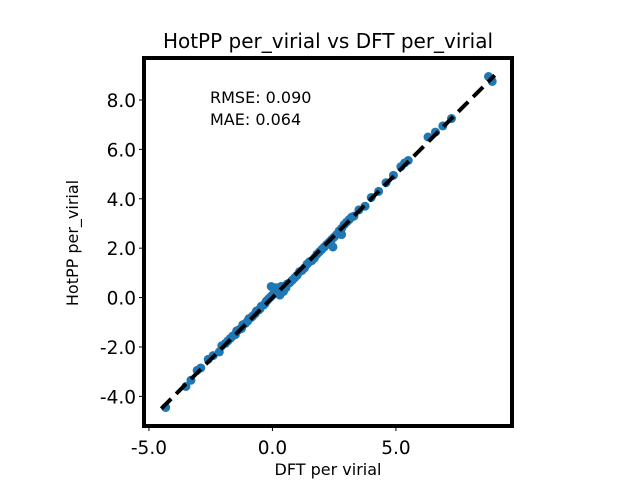 The height and width of the screenshot is (480, 640). I want to click on y-tick-label: 0.0, so click(121, 299).